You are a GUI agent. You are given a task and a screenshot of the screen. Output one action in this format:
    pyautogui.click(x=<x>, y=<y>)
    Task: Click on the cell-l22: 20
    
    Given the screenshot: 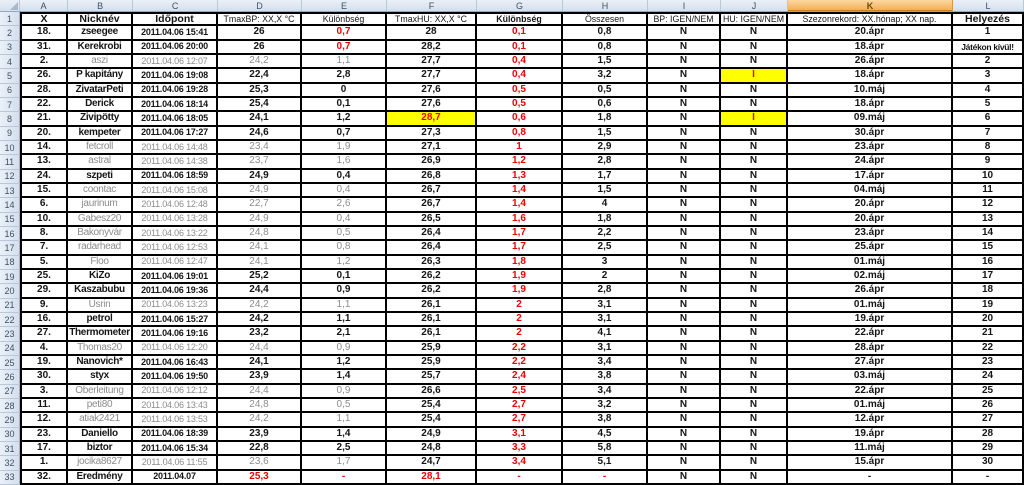 What is the action you would take?
    pyautogui.click(x=988, y=320)
    